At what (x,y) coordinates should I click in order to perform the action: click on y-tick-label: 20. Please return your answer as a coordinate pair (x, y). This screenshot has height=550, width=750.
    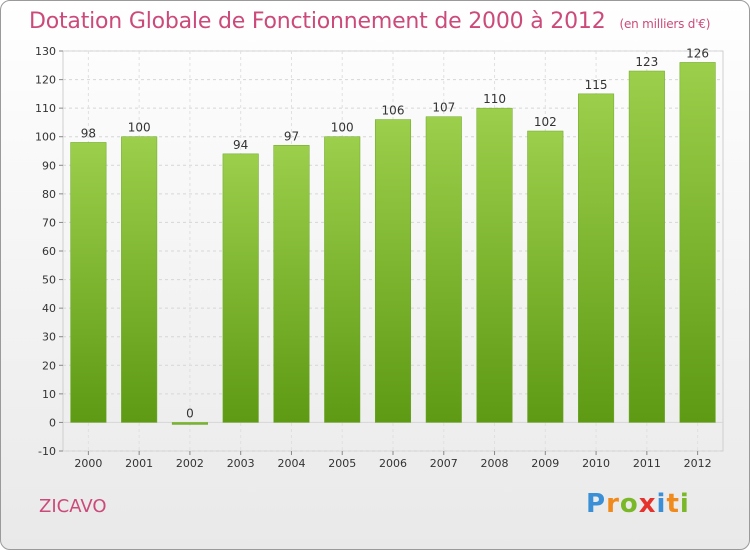
    Looking at the image, I should click on (49, 365).